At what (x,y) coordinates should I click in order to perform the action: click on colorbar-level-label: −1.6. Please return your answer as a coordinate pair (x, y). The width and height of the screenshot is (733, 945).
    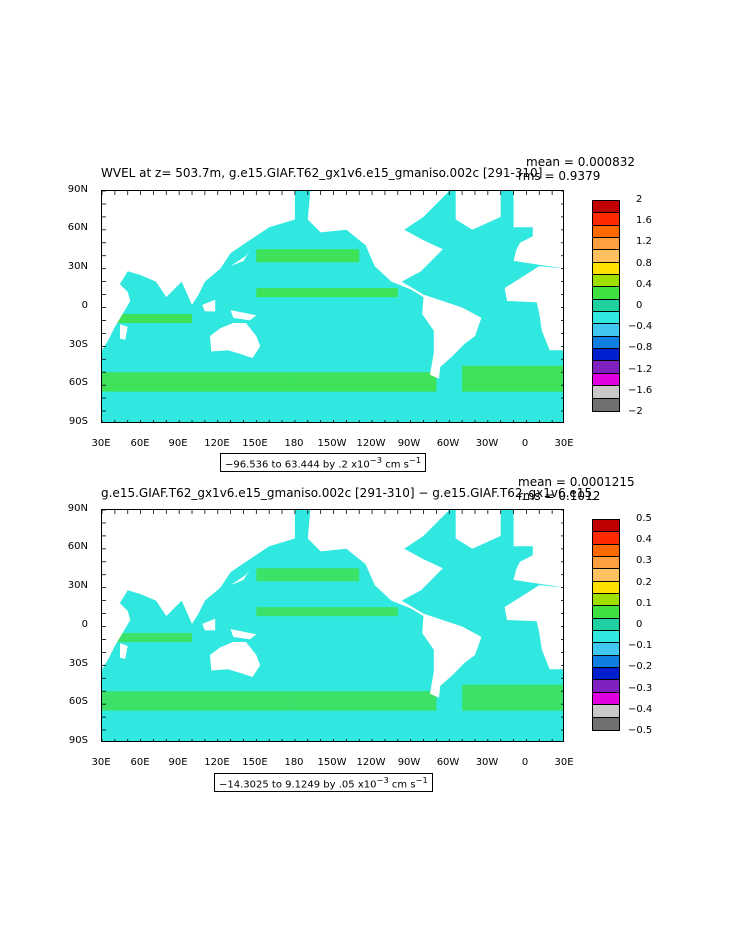
    Looking at the image, I should click on (640, 390).